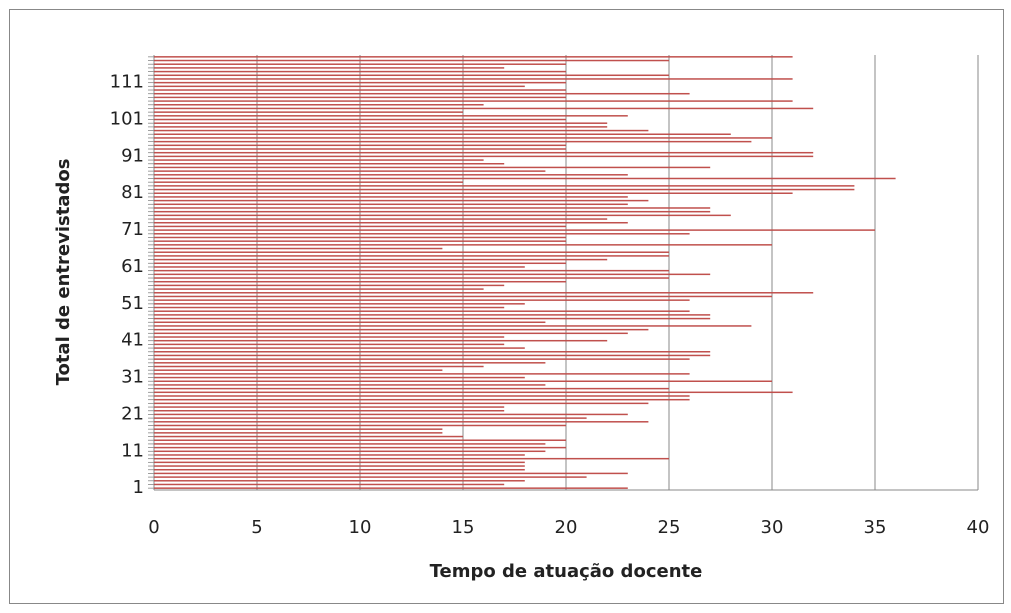  Describe the element at coordinates (127, 119) in the screenshot. I see `y-tick-label: 101` at that location.